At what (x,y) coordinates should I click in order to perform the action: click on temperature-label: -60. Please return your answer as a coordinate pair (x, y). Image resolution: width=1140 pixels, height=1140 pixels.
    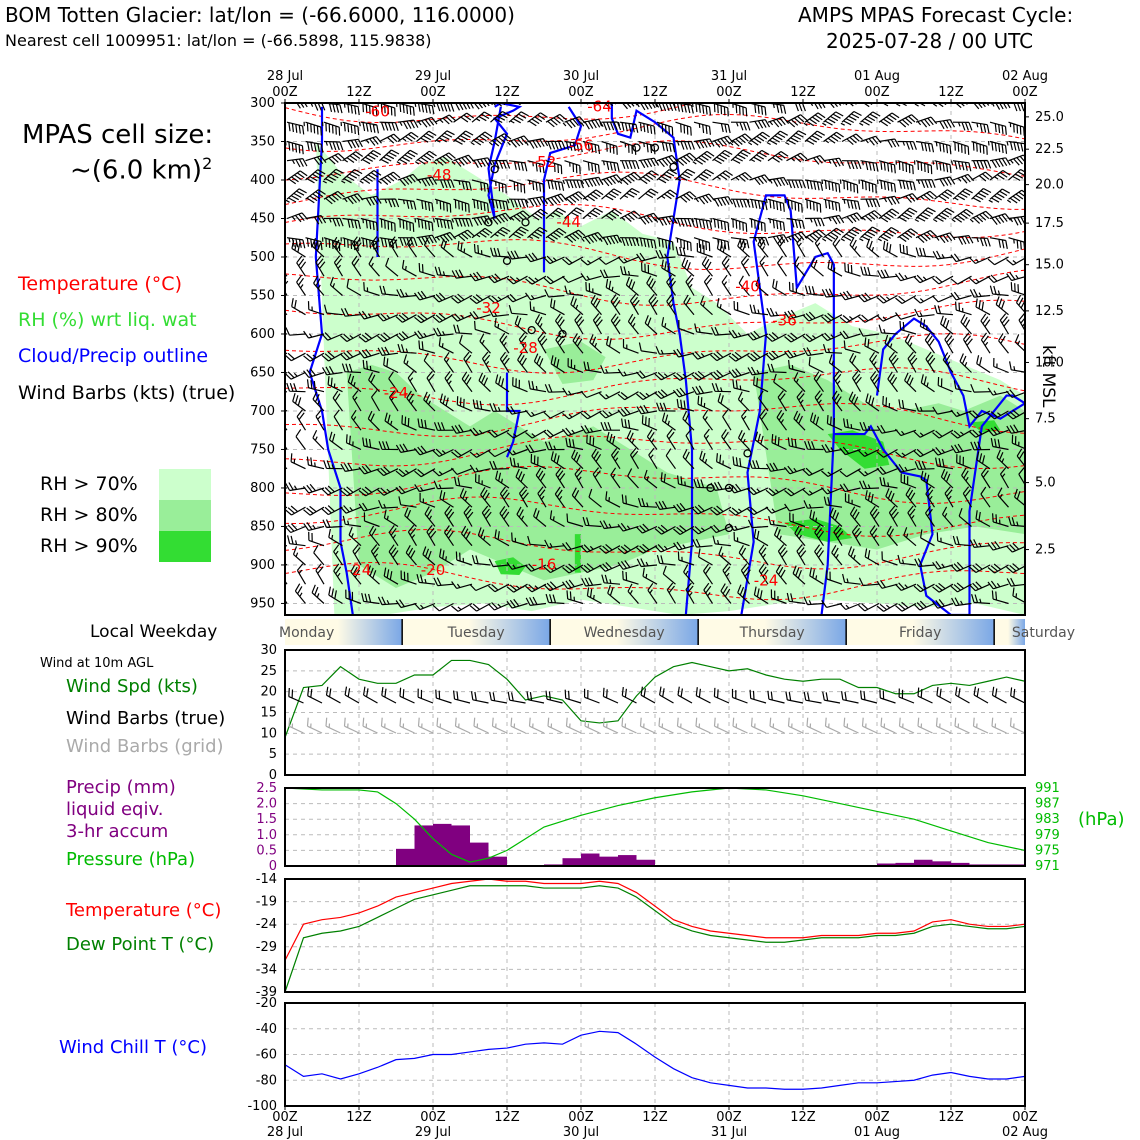
    Looking at the image, I should click on (377, 112).